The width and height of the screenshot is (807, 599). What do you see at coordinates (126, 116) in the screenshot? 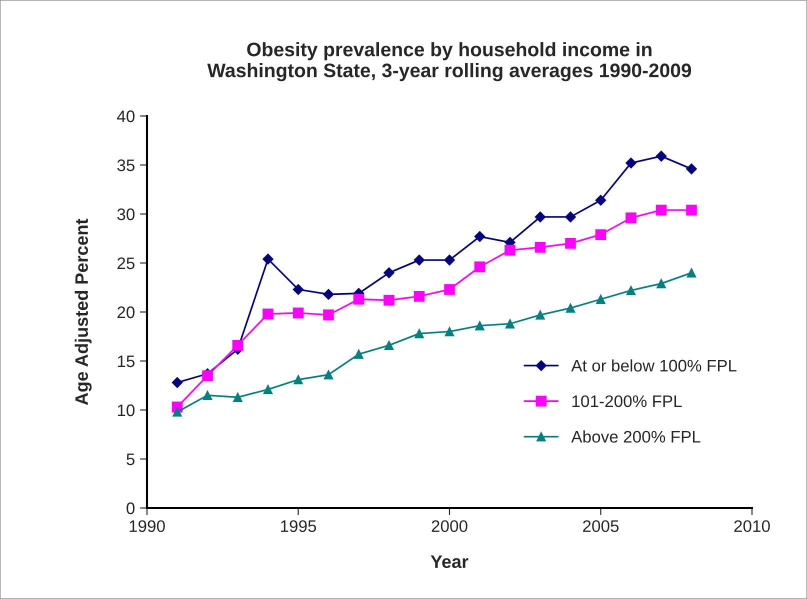
I see `y-tick-label: 40` at bounding box center [126, 116].